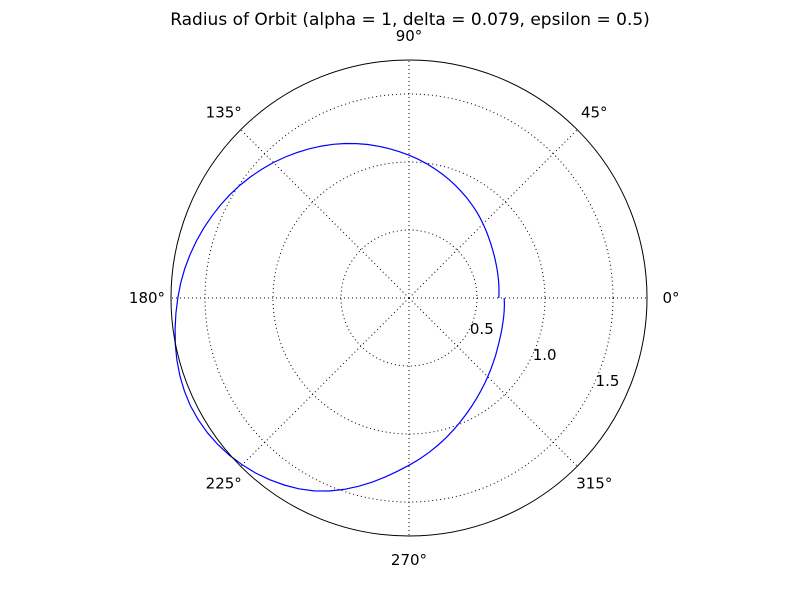 This screenshot has height=597, width=800. I want to click on angular-tick-label-2: 90°, so click(409, 36).